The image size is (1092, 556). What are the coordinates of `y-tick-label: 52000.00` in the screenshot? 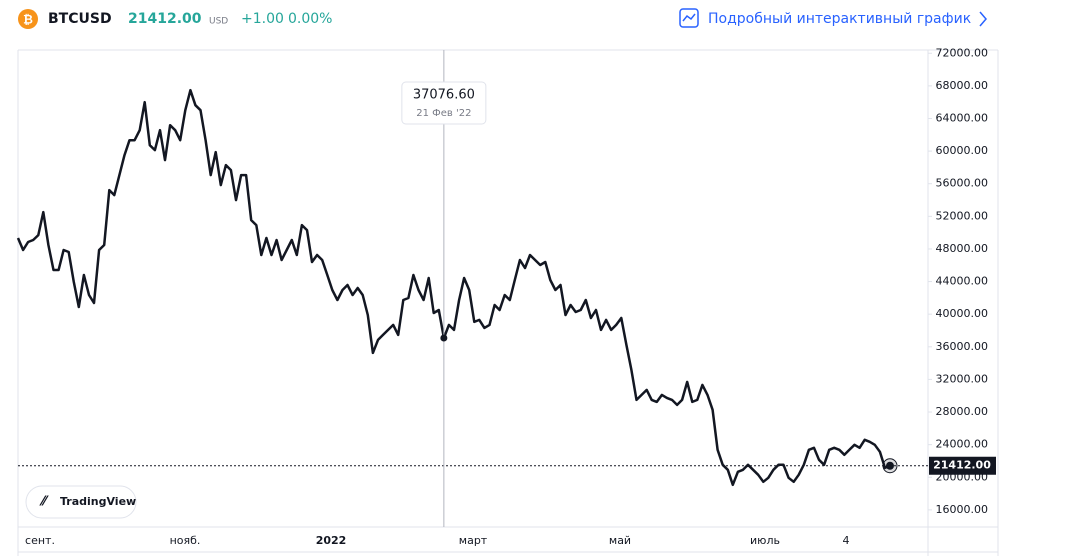 It's located at (962, 215).